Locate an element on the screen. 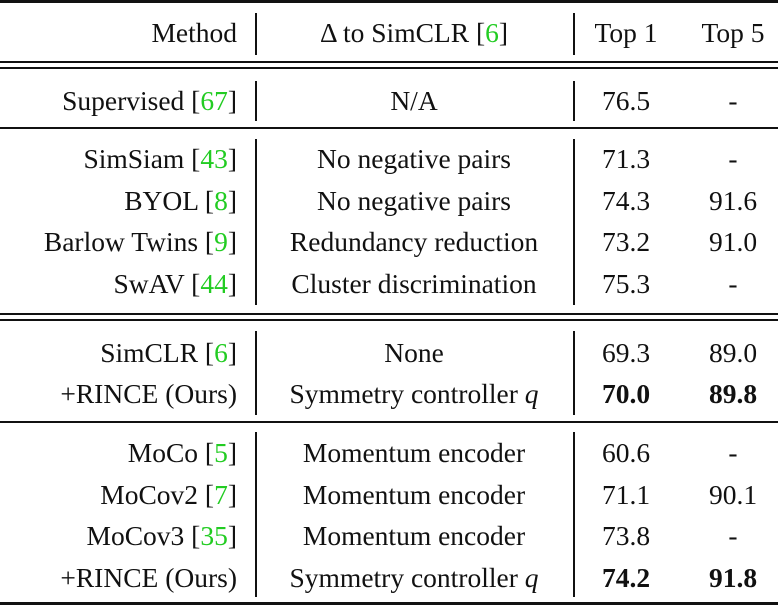 The width and height of the screenshot is (780, 613). top1-cell: 76.5 is located at coordinates (626, 100).